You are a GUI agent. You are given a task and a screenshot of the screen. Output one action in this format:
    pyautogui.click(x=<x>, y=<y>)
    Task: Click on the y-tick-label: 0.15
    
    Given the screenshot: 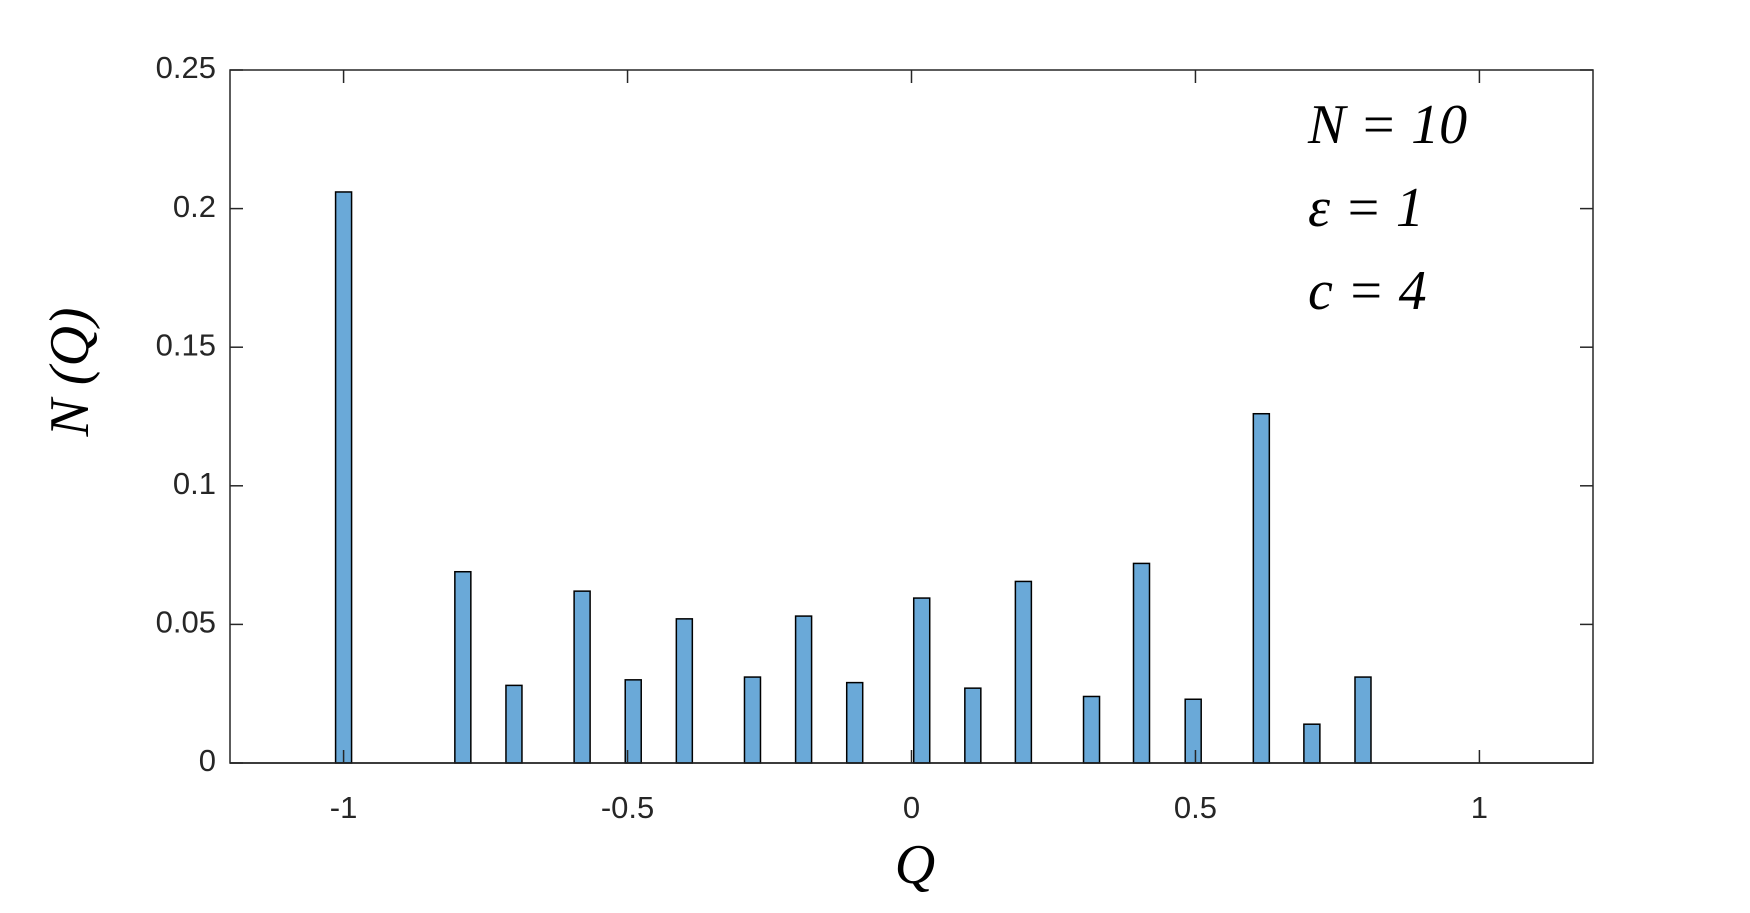 What is the action you would take?
    pyautogui.click(x=186, y=344)
    